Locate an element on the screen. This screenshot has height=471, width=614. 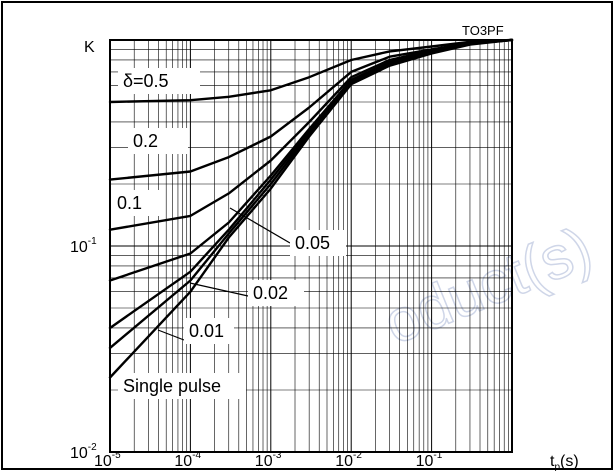
x-tick-label: 10⁻⁴ is located at coordinates (187, 460).